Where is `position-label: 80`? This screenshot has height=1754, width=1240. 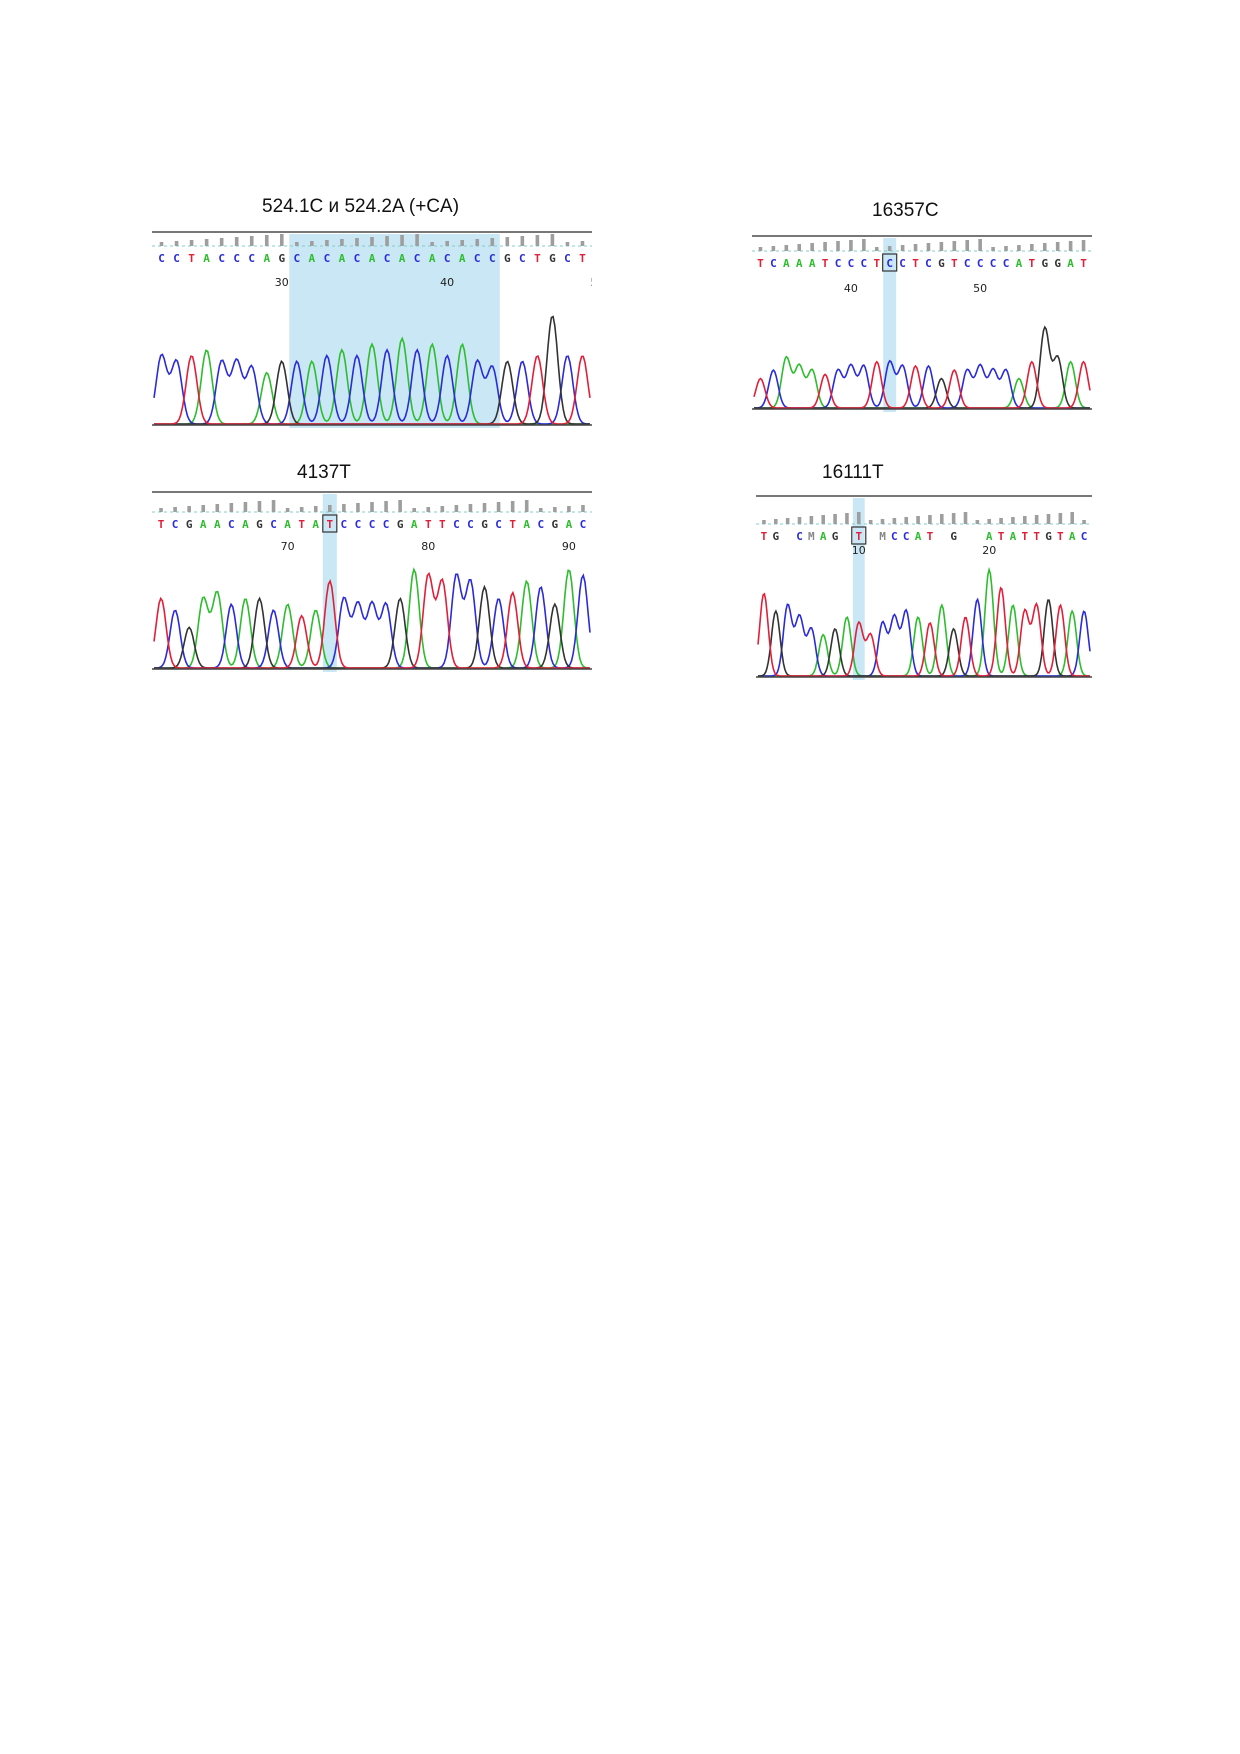 position-label: 80 is located at coordinates (428, 546).